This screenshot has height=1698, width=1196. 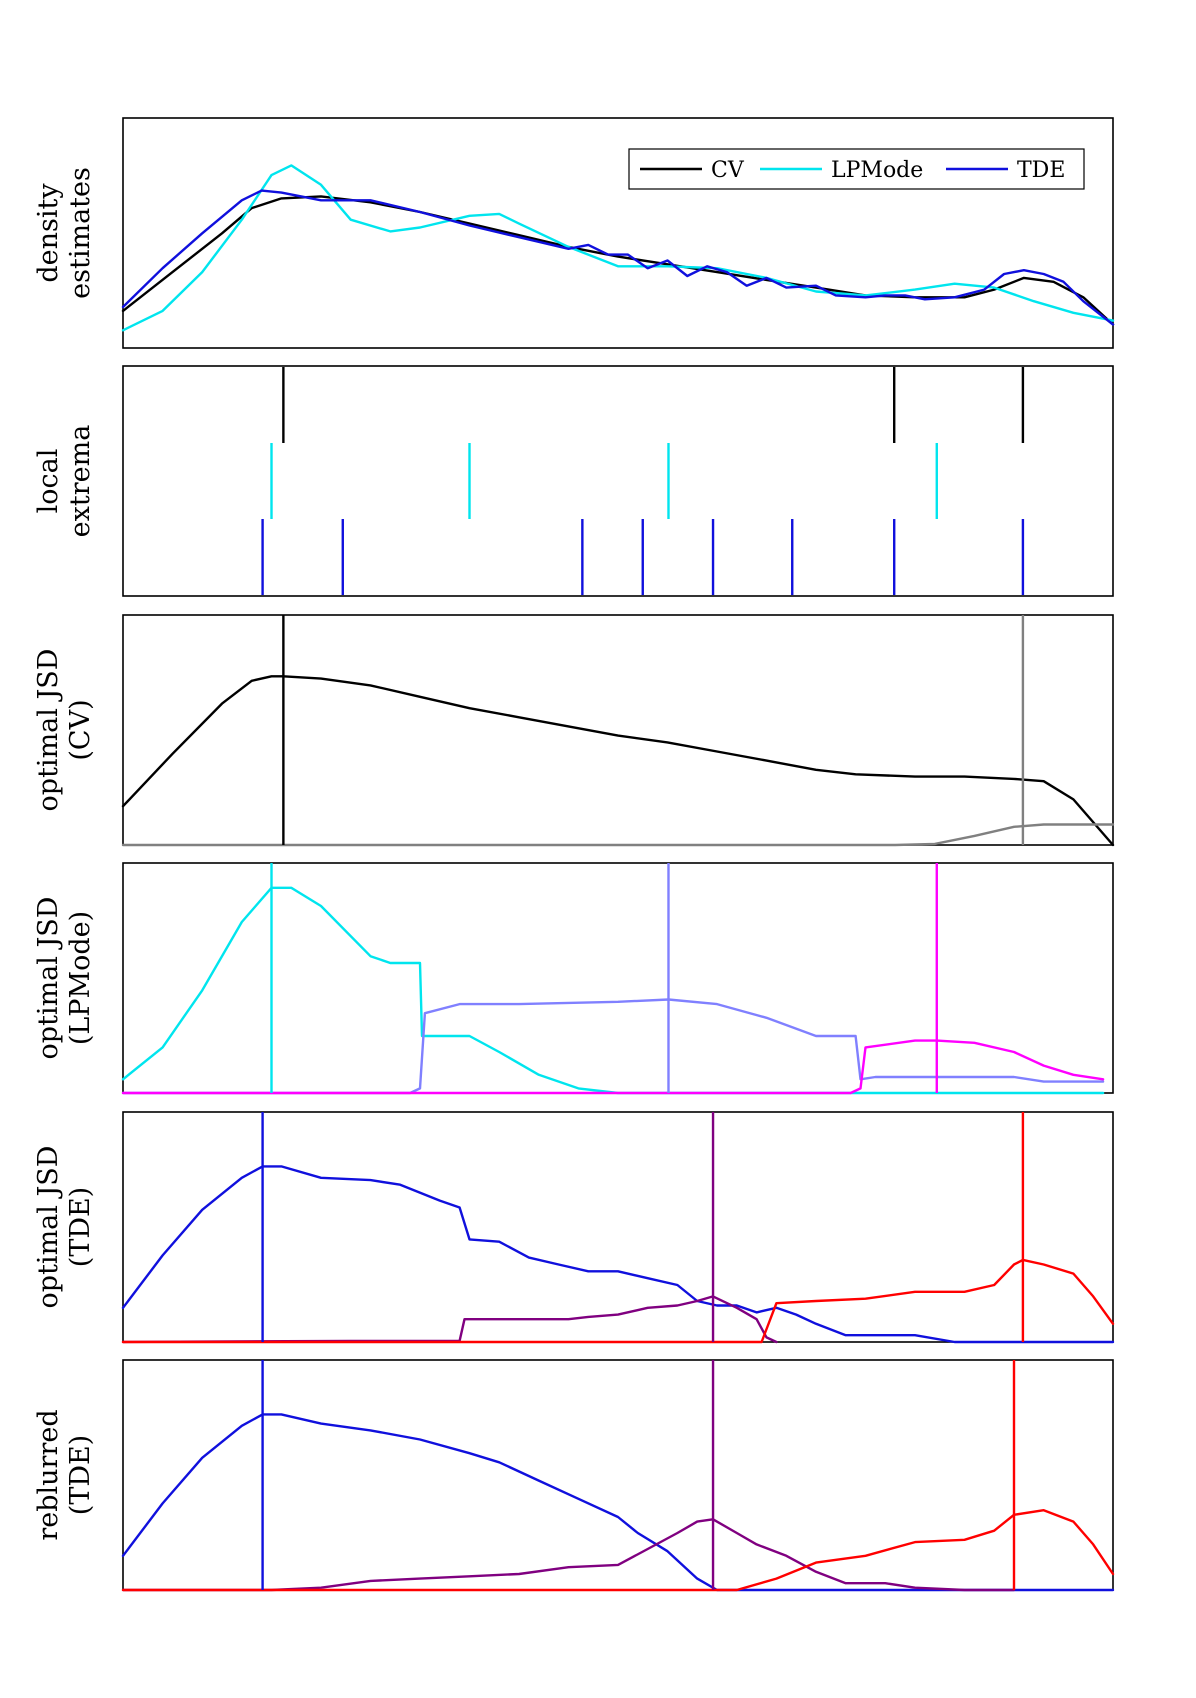 I want to click on legend: CV LPMode TDE, so click(x=856, y=169).